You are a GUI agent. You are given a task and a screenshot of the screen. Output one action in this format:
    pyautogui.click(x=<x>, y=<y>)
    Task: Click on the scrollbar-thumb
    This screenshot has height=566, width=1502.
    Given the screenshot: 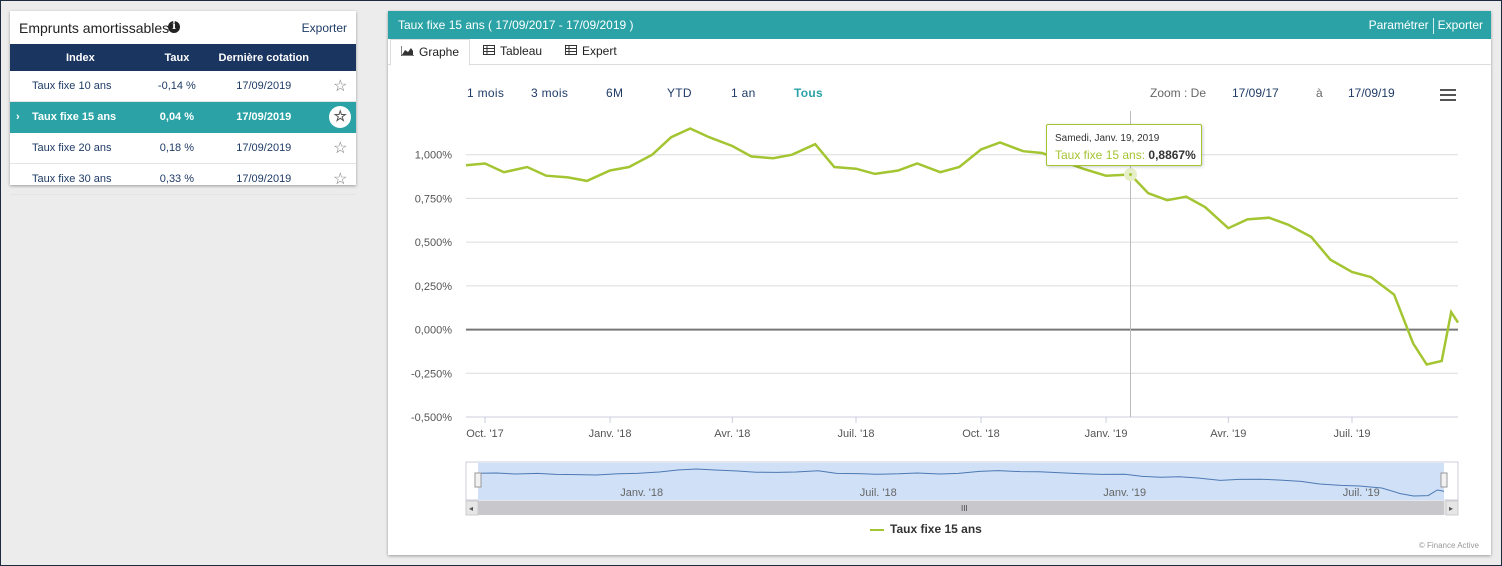 What is the action you would take?
    pyautogui.click(x=961, y=508)
    